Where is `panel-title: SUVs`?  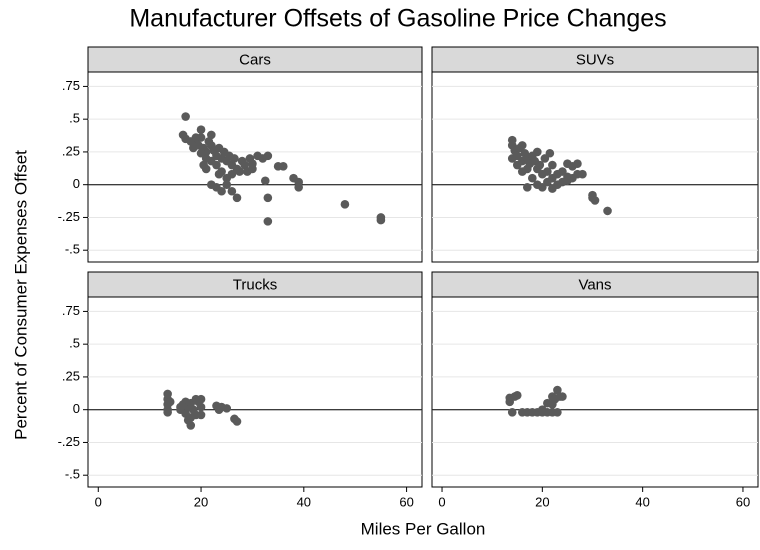
panel-title: SUVs is located at coordinates (595, 59).